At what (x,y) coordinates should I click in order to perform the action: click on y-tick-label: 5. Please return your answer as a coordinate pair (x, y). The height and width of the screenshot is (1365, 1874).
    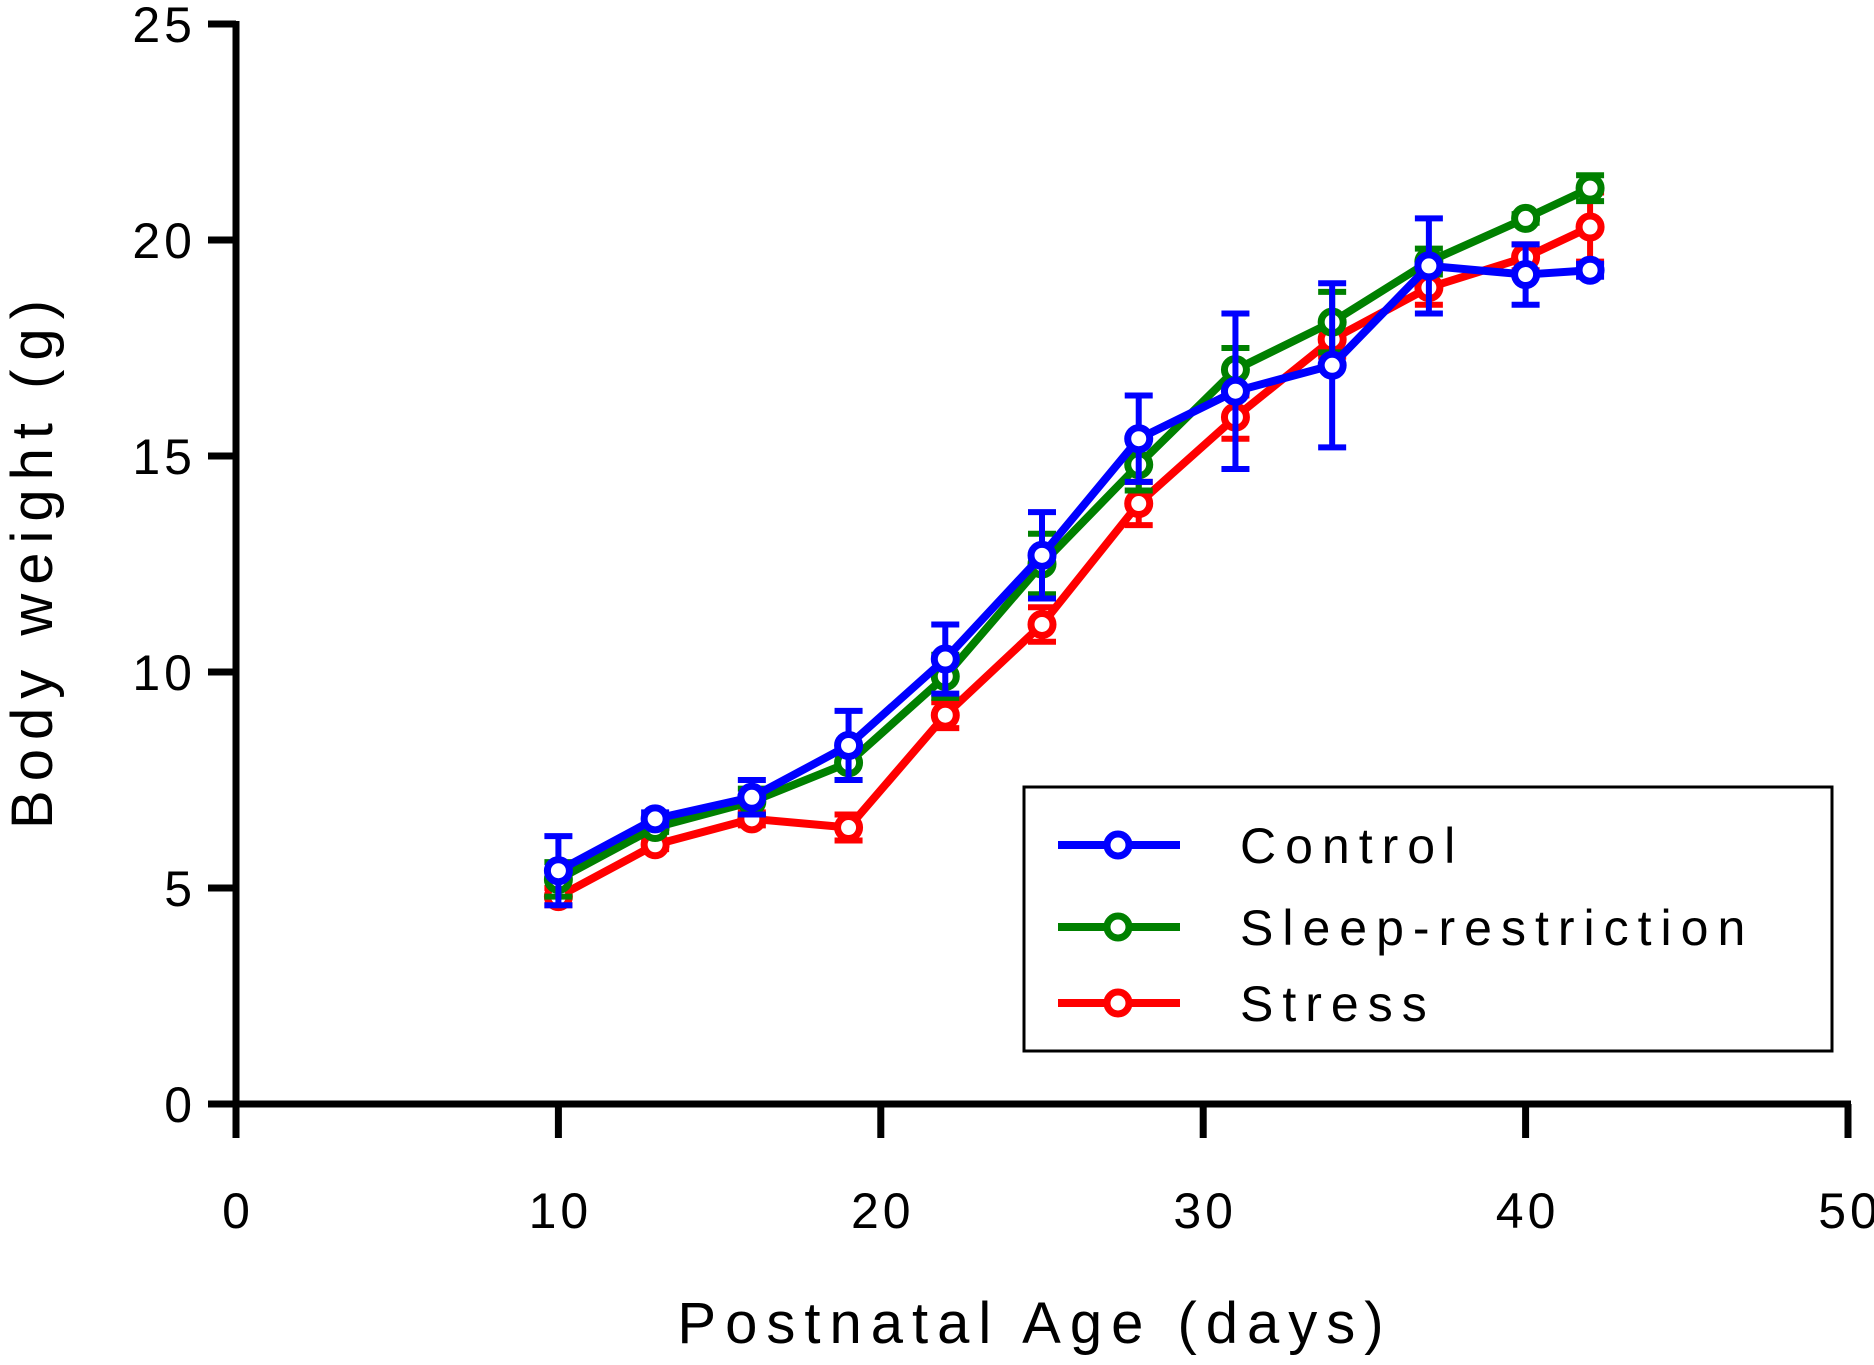
    Looking at the image, I should click on (180, 889).